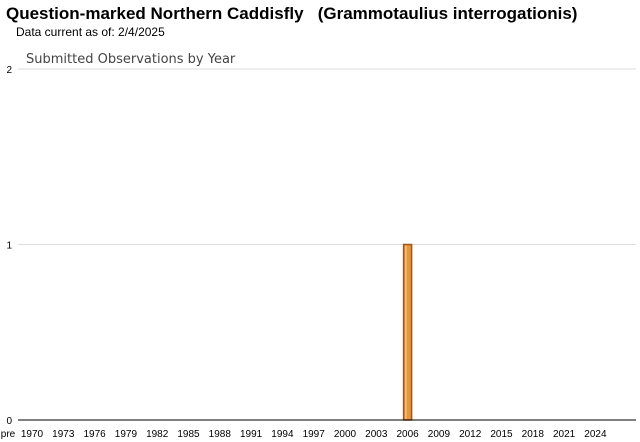  What do you see at coordinates (220, 434) in the screenshot?
I see `x-tick-label: 1988` at bounding box center [220, 434].